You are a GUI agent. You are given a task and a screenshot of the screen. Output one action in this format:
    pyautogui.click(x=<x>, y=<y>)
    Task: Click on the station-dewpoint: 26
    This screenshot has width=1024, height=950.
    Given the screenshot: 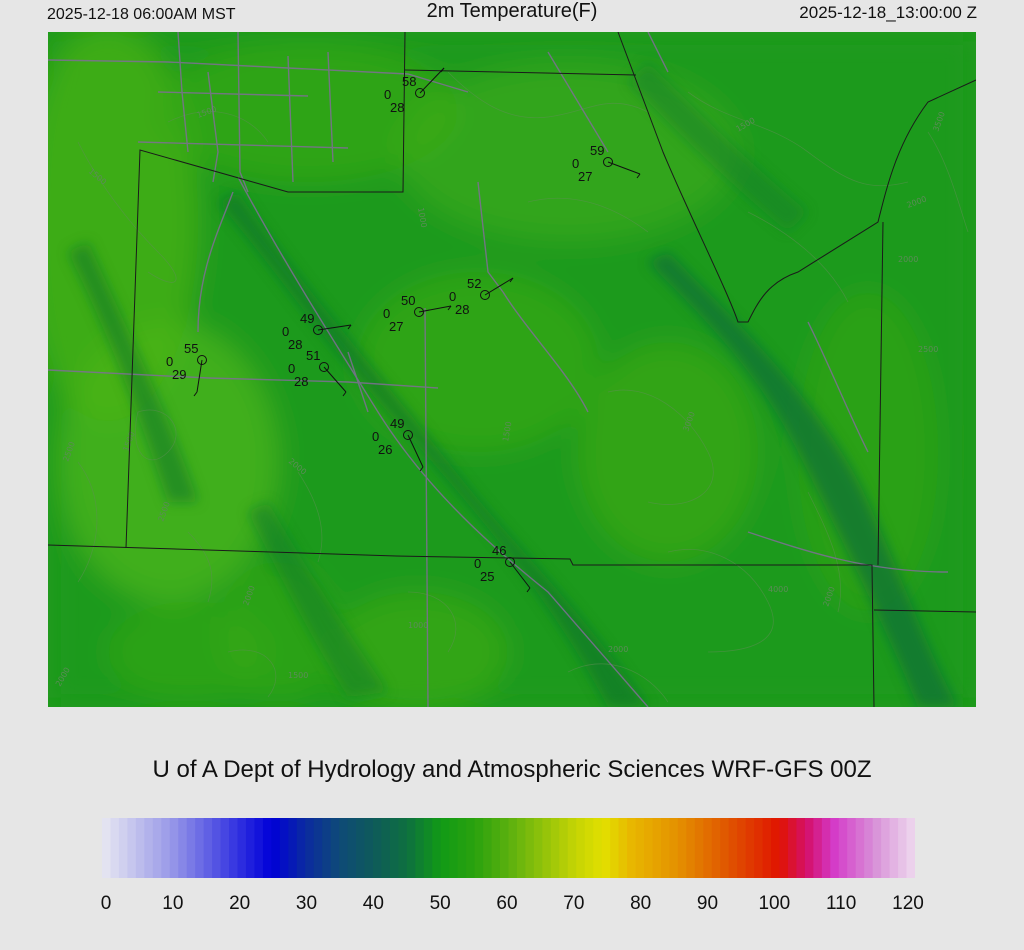 What is the action you would take?
    pyautogui.click(x=385, y=449)
    